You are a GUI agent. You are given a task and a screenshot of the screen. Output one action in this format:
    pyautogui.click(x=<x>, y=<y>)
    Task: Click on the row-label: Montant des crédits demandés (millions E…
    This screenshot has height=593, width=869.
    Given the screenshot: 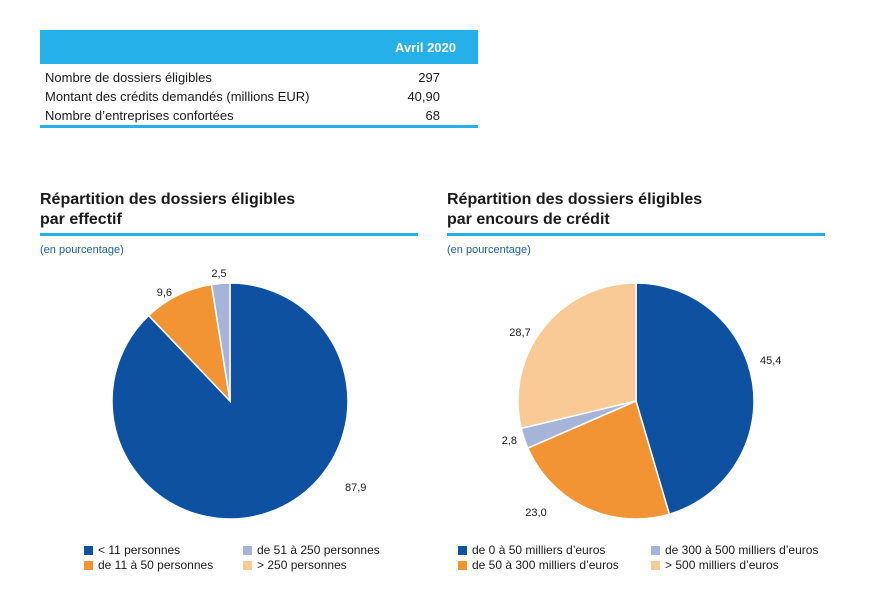 What is the action you would take?
    pyautogui.click(x=177, y=96)
    